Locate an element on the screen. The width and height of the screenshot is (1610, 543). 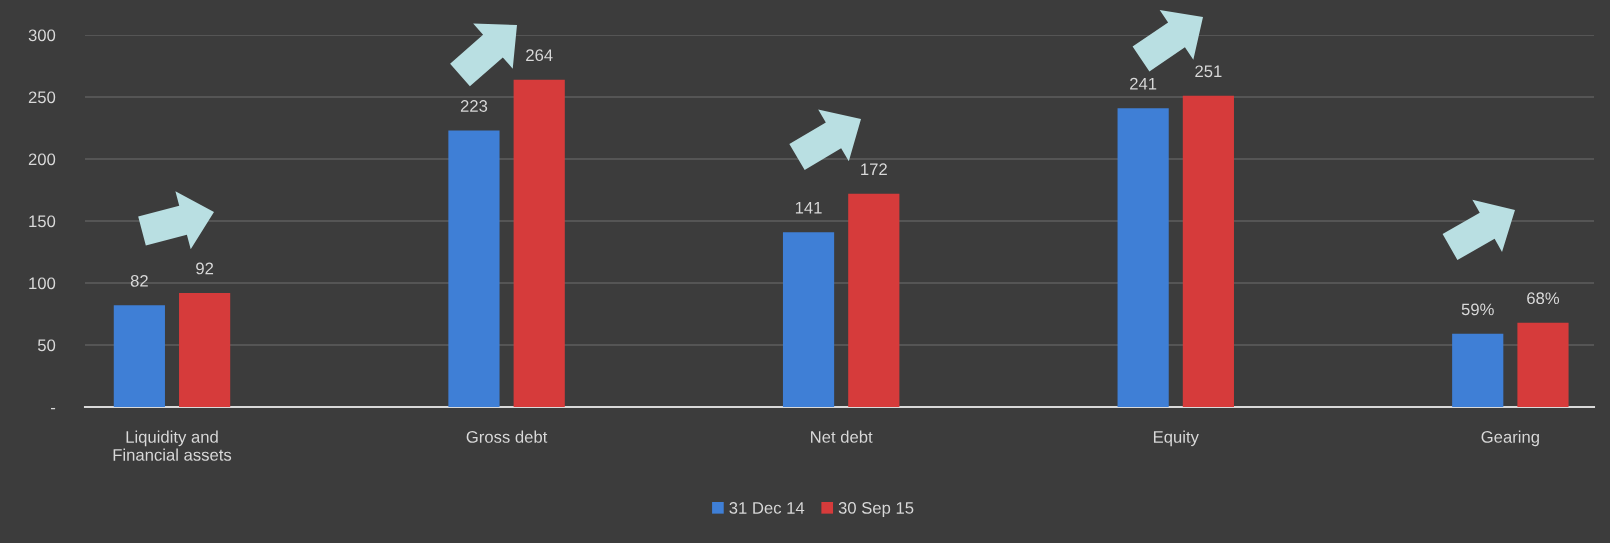
legend-label: 31 Dec 14 is located at coordinates (767, 508).